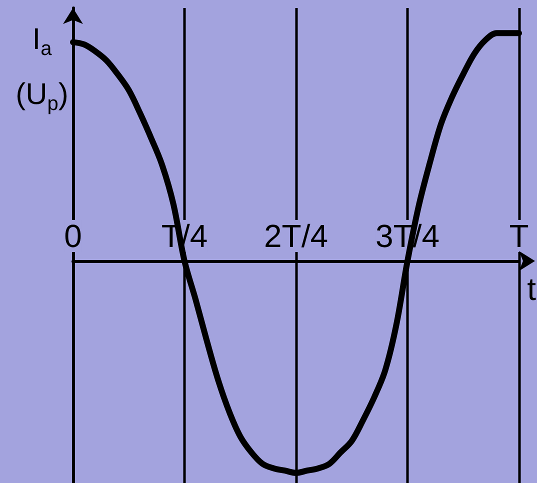  What do you see at coordinates (296, 236) in the screenshot?
I see `x-tick-label: 2T/4` at bounding box center [296, 236].